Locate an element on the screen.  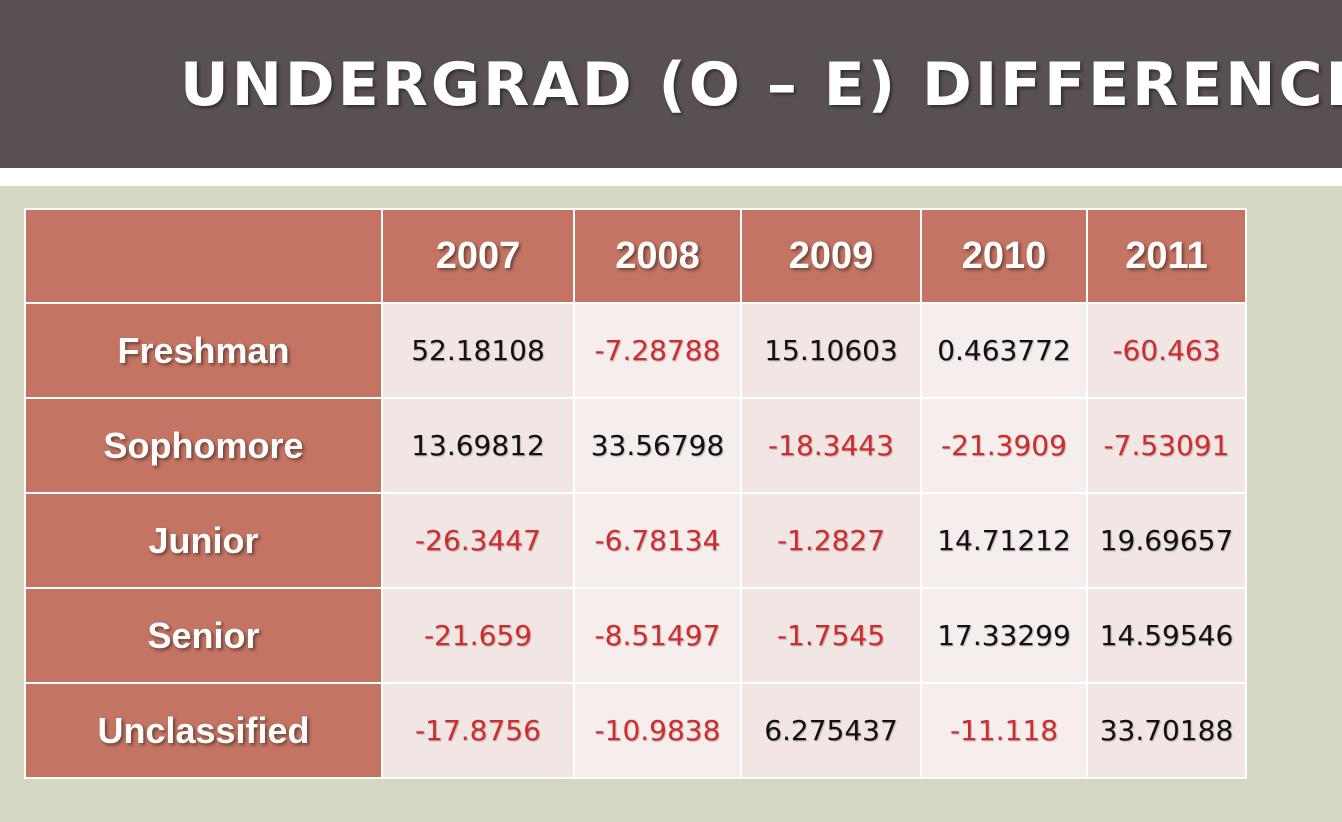
column-header-2009: 2009 is located at coordinates (831, 256).